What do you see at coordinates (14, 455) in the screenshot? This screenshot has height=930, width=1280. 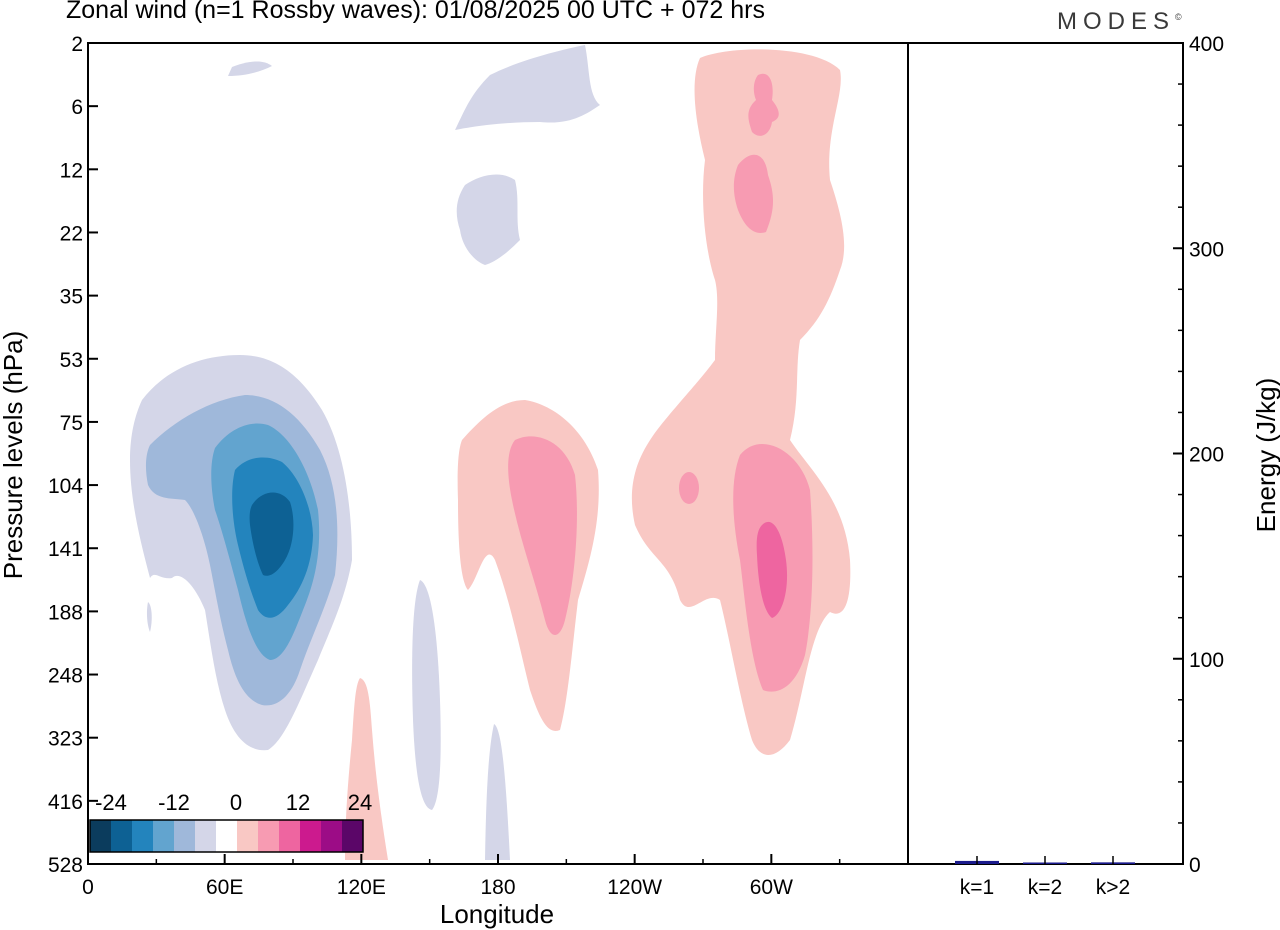 I see `y-axis-label: Pressure levels (hPa)` at bounding box center [14, 455].